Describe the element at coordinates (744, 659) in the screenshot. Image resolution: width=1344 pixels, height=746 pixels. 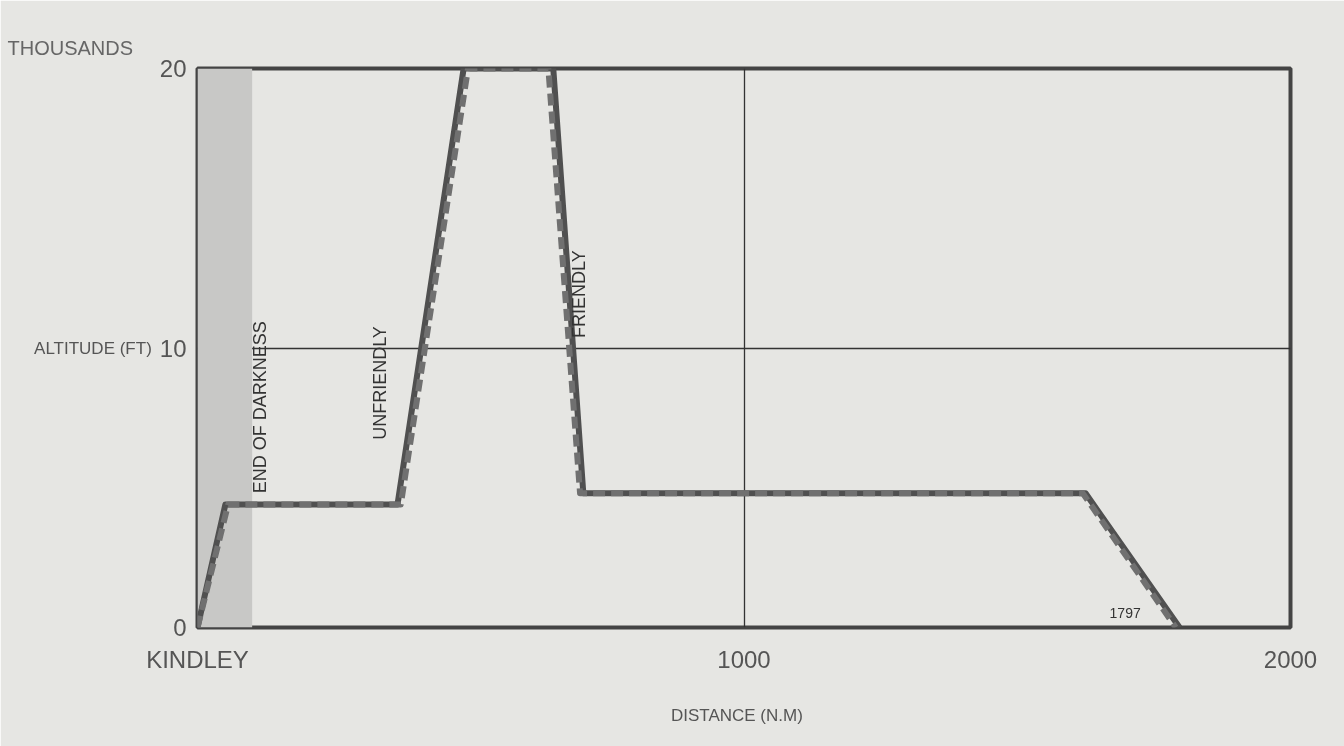
I see `x-tick-label: 1000` at that location.